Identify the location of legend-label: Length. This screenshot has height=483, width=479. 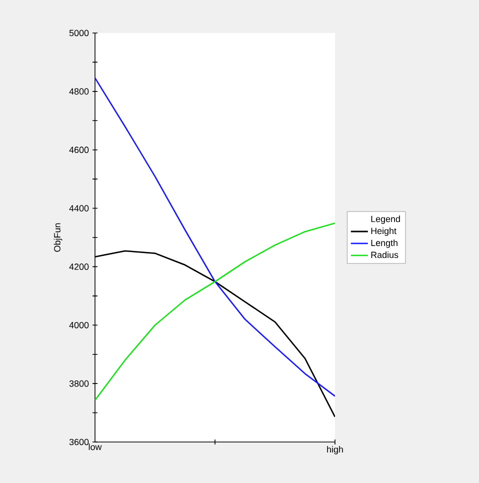
(384, 243).